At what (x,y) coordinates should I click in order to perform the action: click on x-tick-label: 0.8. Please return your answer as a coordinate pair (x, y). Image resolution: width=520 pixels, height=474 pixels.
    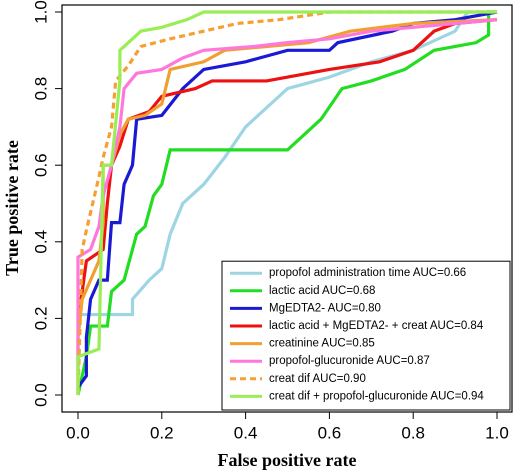
    Looking at the image, I should click on (413, 432).